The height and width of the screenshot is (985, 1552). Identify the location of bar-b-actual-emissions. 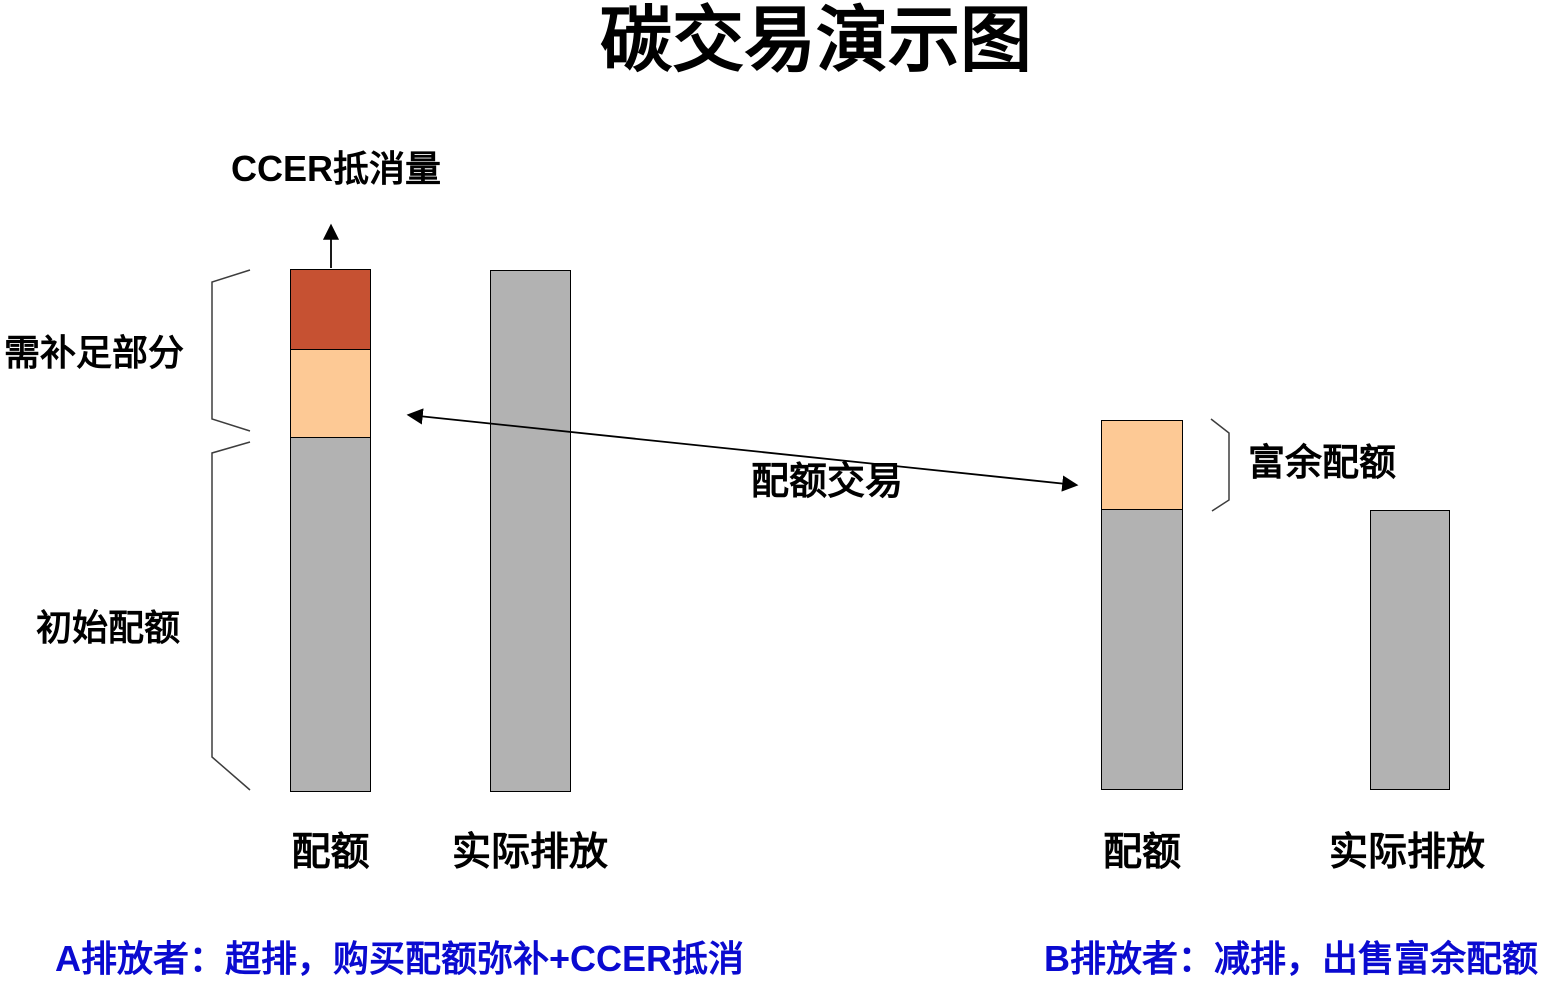
(1410, 650).